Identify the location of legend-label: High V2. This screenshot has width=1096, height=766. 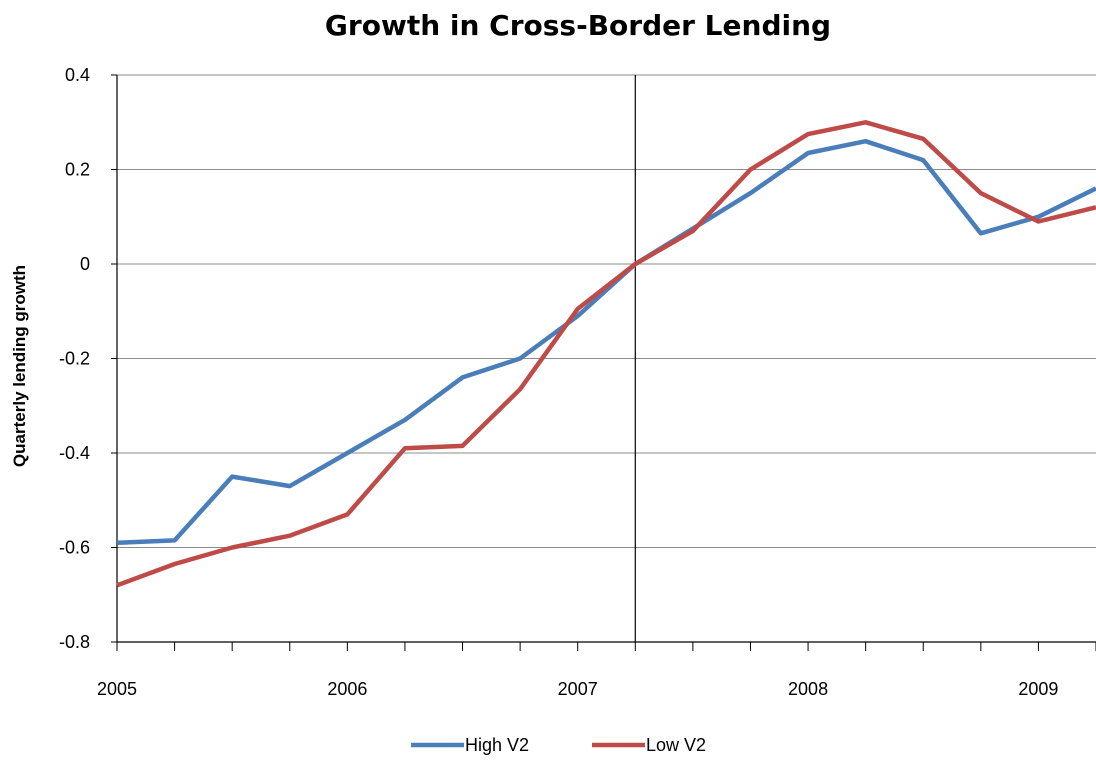
(497, 745).